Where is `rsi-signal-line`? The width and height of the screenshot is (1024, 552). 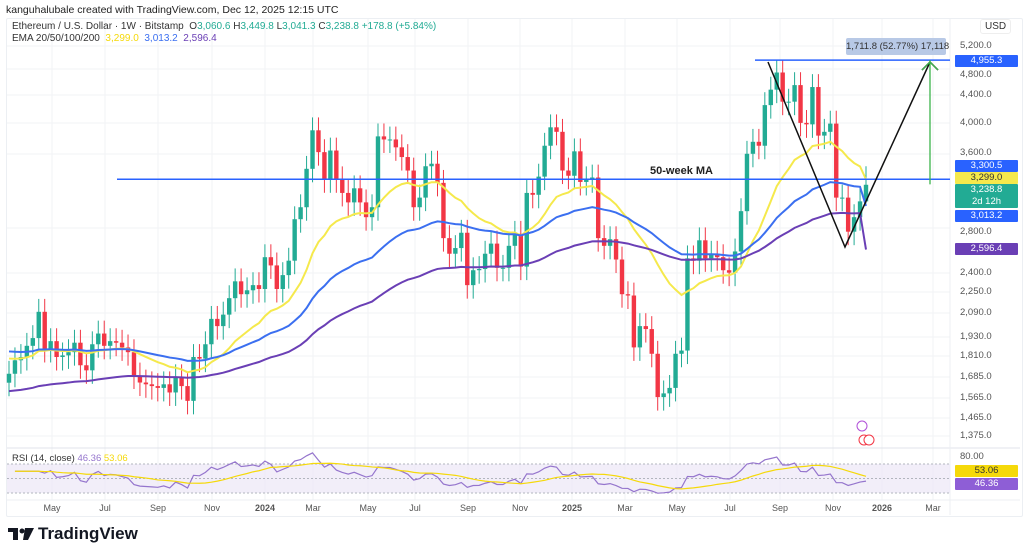
rsi-signal-line is located at coordinates (440, 476).